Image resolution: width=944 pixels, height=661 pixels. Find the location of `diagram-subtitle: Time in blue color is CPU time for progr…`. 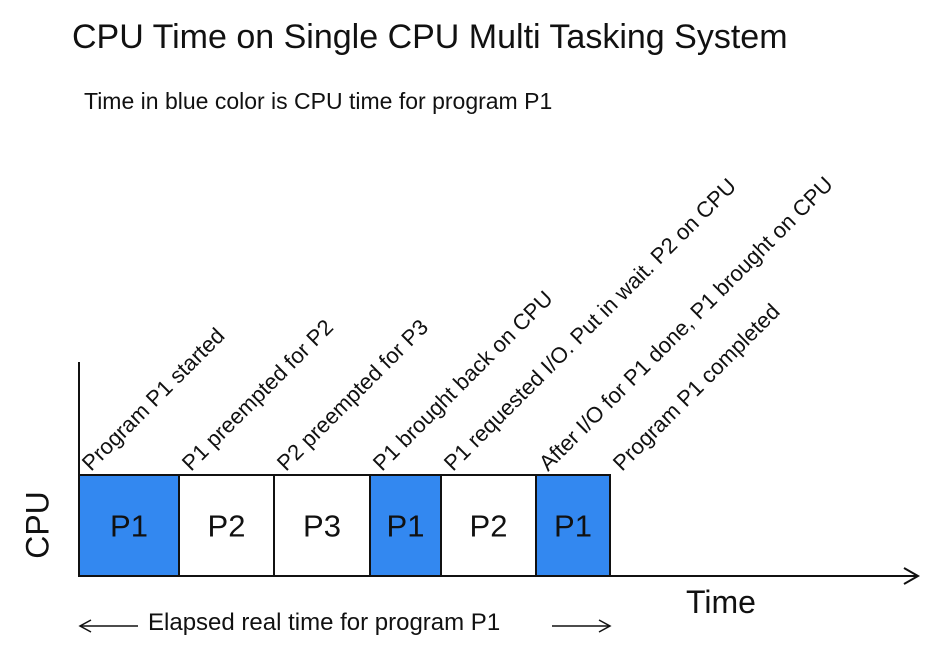

diagram-subtitle: Time in blue color is CPU time for progr… is located at coordinates (318, 101).